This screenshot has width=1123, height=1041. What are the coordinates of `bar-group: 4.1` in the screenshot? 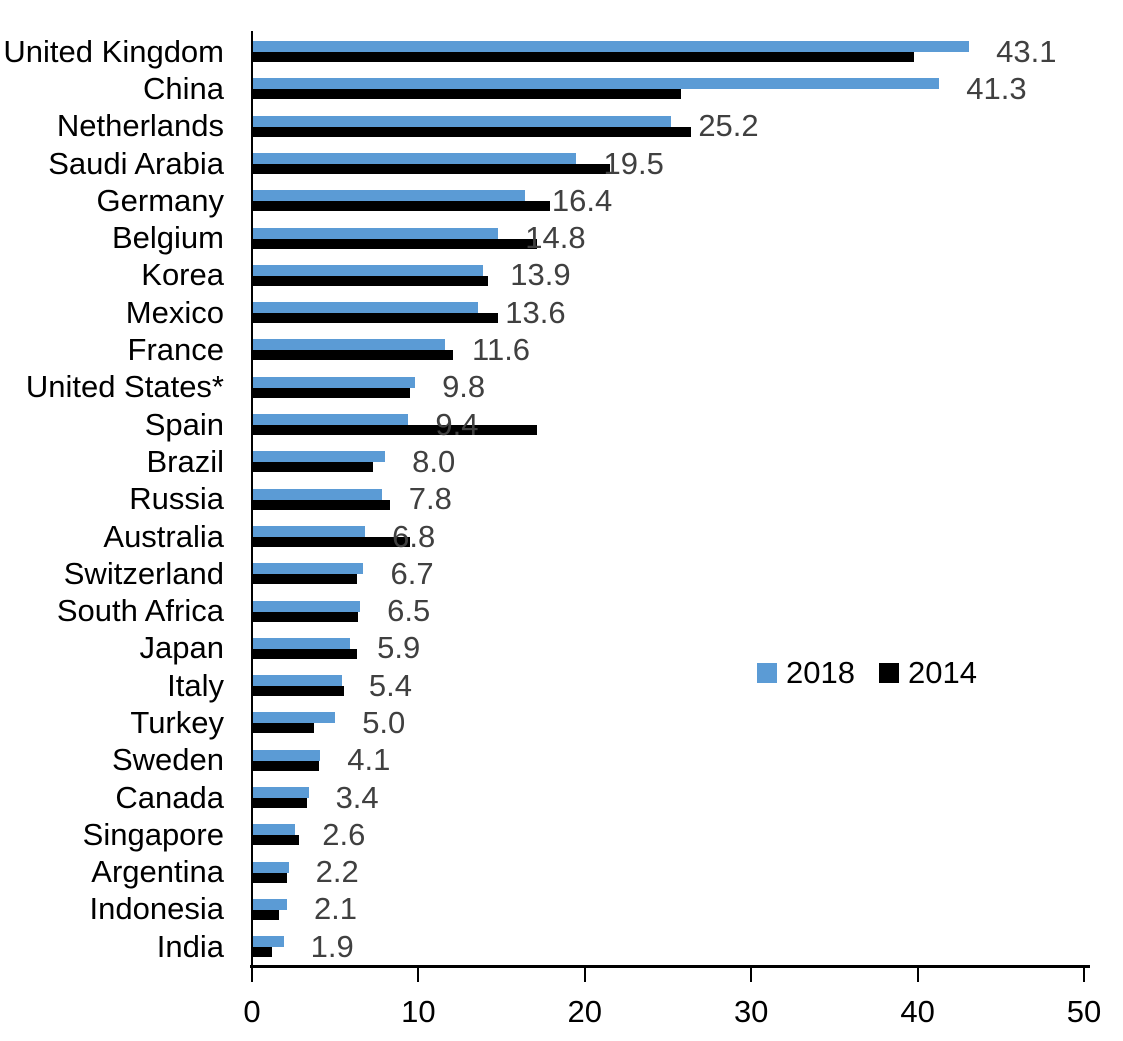 It's located at (687, 760).